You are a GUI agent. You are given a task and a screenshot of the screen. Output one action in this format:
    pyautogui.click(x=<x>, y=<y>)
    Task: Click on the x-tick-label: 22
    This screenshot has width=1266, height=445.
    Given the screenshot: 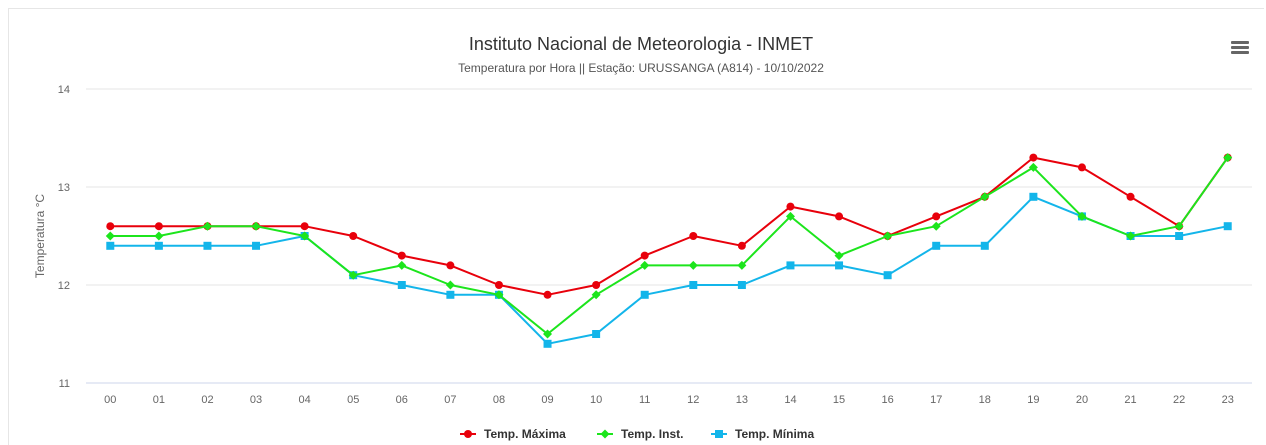 What is the action you would take?
    pyautogui.click(x=1179, y=400)
    